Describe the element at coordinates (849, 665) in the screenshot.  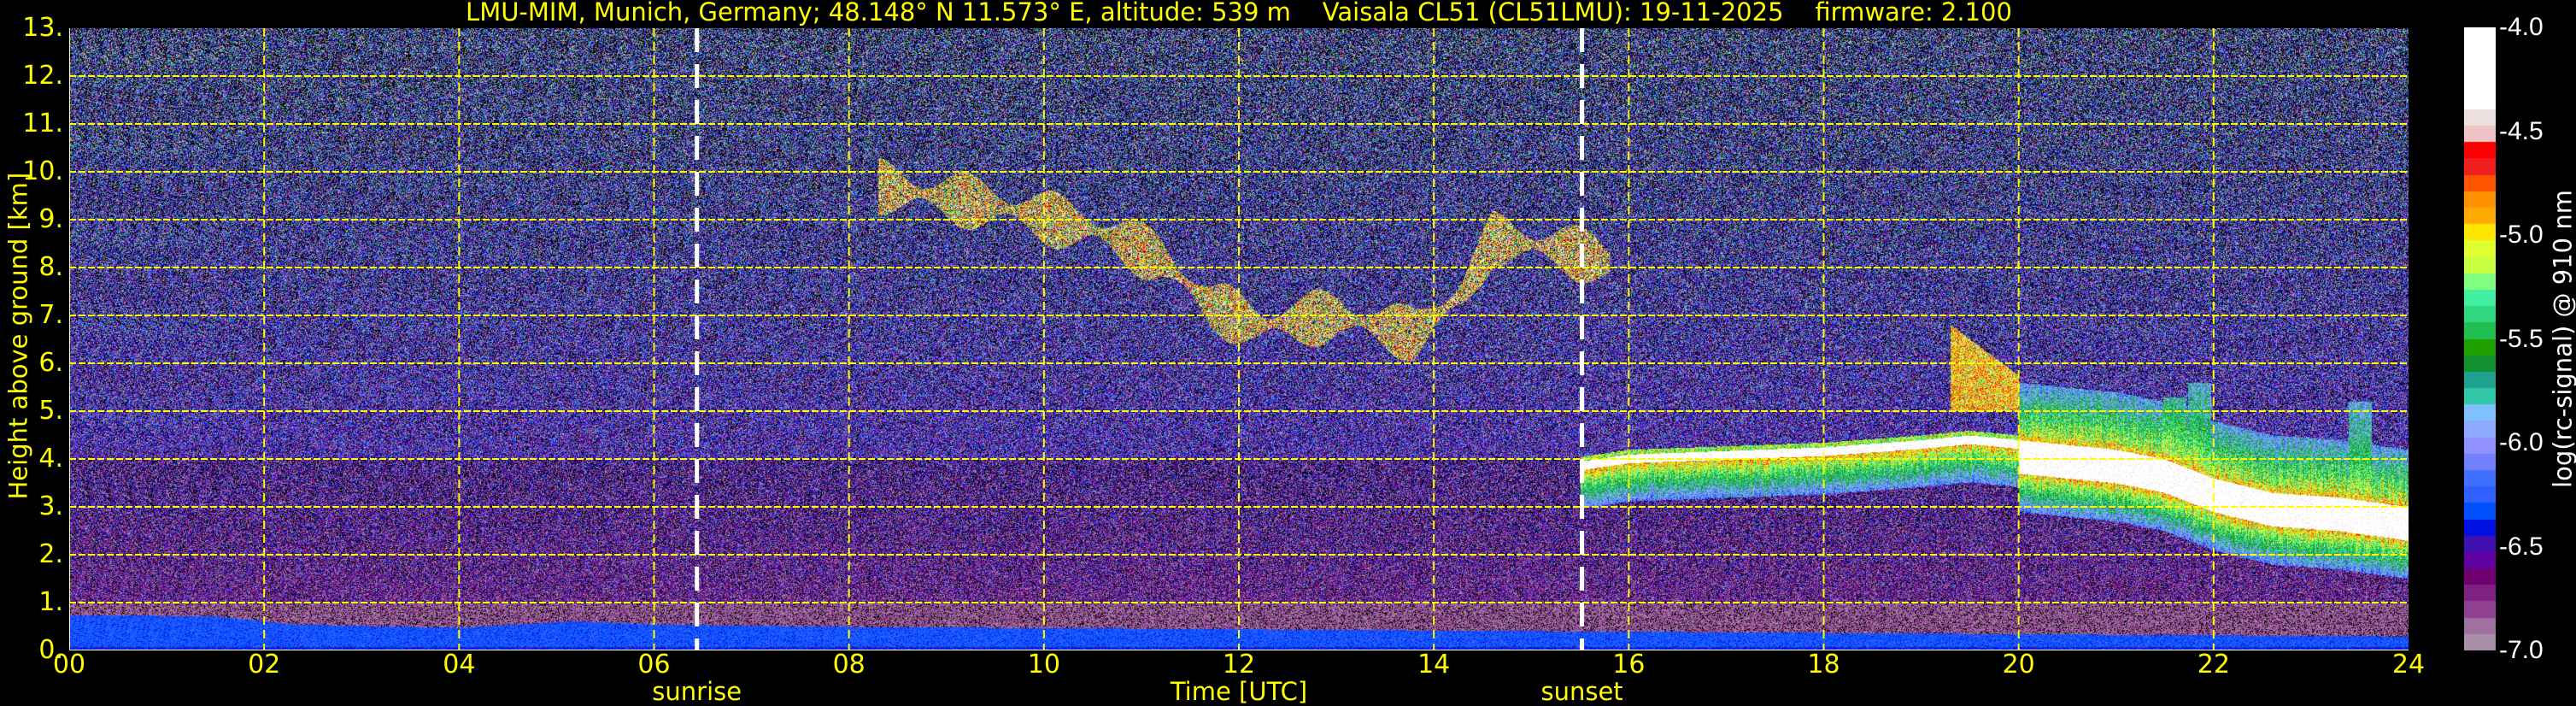
I see `x-tick-label: 08` at that location.